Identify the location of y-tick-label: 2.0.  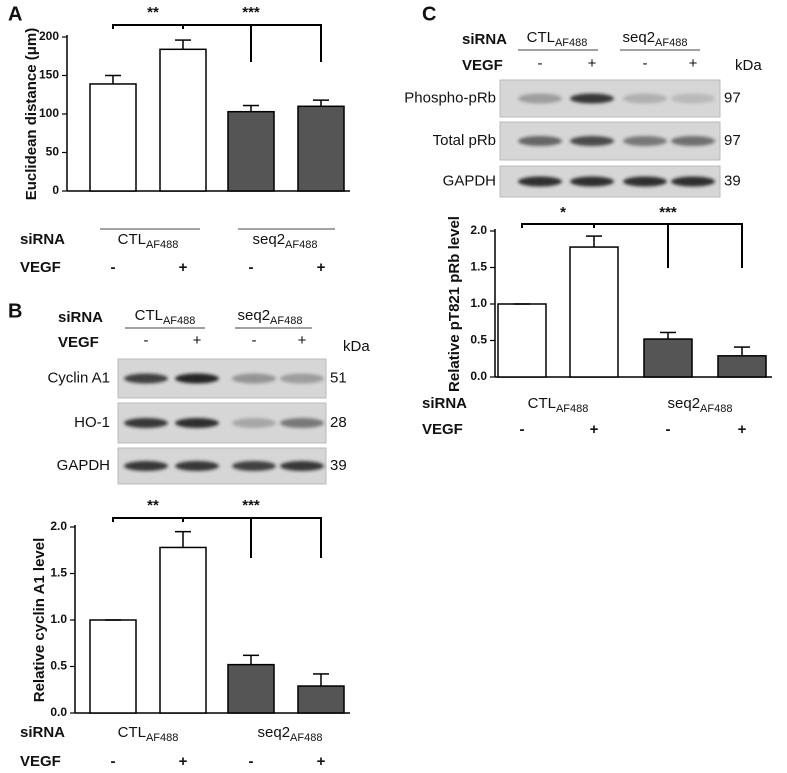
(478, 230).